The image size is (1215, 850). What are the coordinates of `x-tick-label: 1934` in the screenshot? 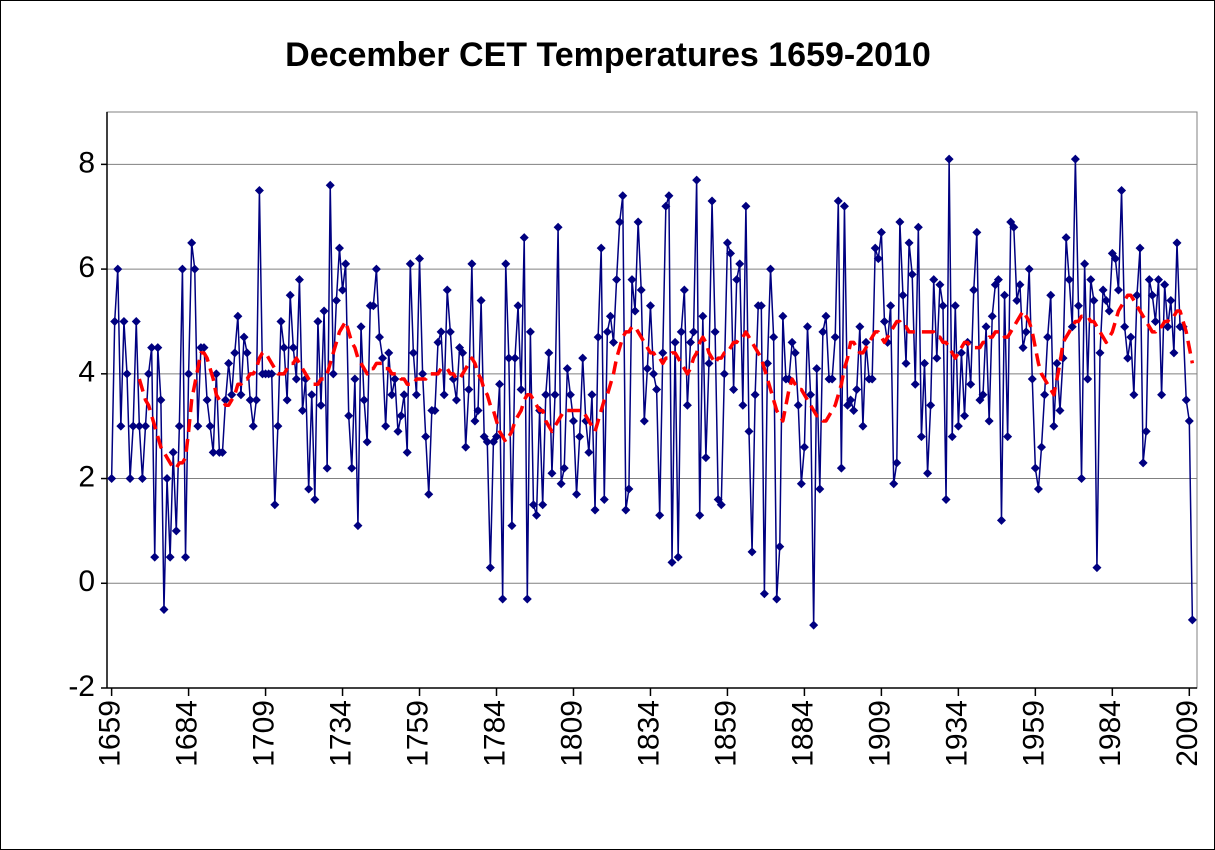 It's located at (956, 733).